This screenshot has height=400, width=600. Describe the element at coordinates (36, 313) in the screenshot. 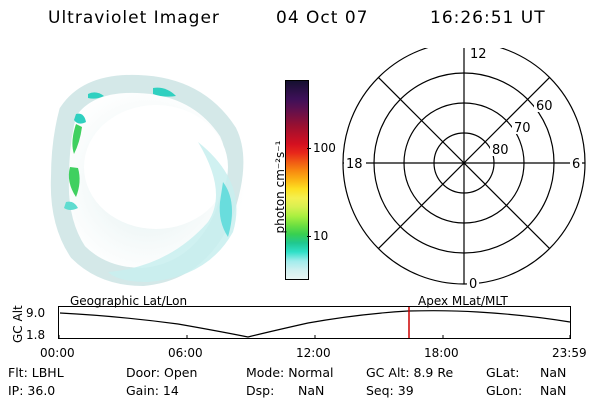

I see `y-tick-9: 9.0` at that location.